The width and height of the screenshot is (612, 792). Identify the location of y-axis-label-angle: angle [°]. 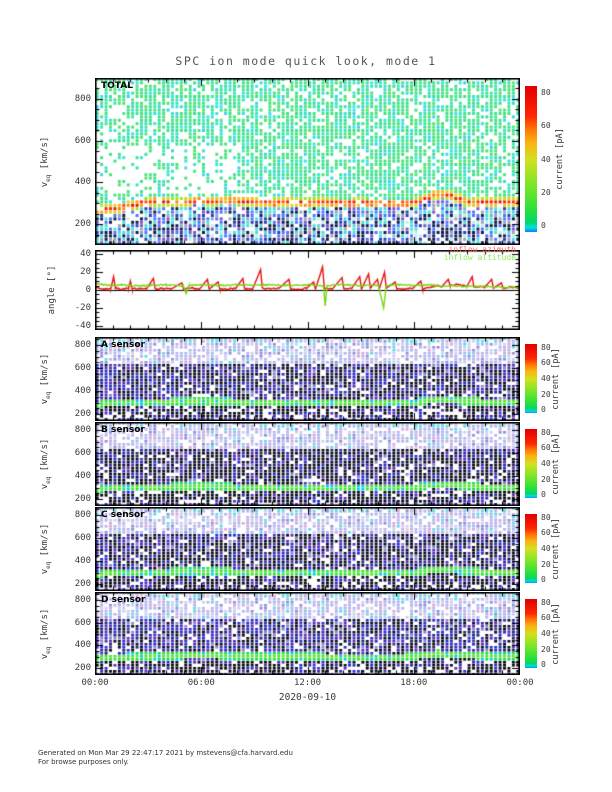
(52, 290).